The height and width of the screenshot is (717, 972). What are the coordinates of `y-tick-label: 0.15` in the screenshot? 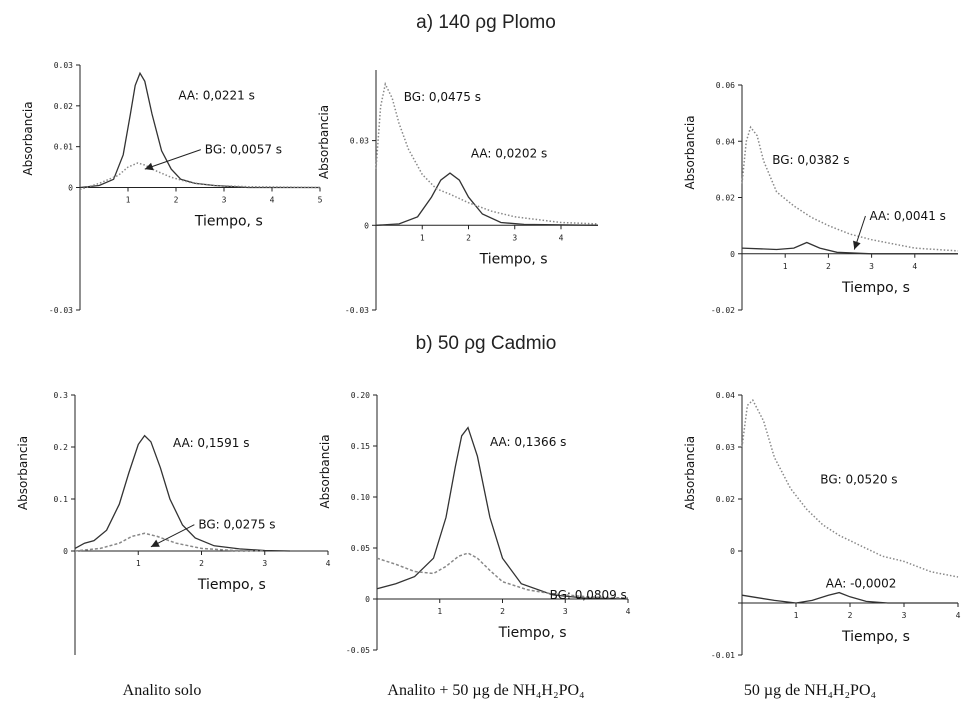 It's located at (360, 446).